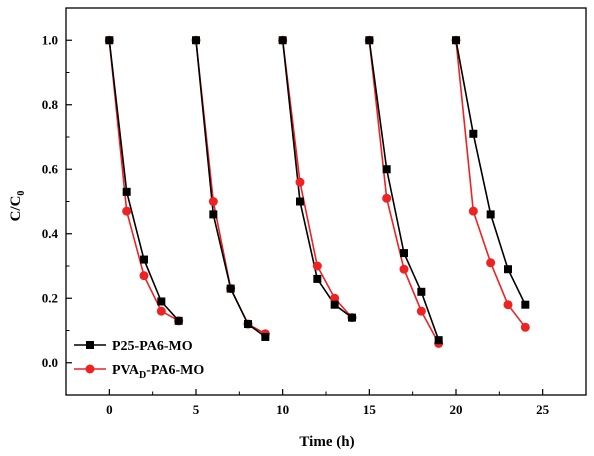 The image size is (594, 456). What do you see at coordinates (175, 370) in the screenshot?
I see `legend-label-pvad-rest: -PA6-MO` at bounding box center [175, 370].